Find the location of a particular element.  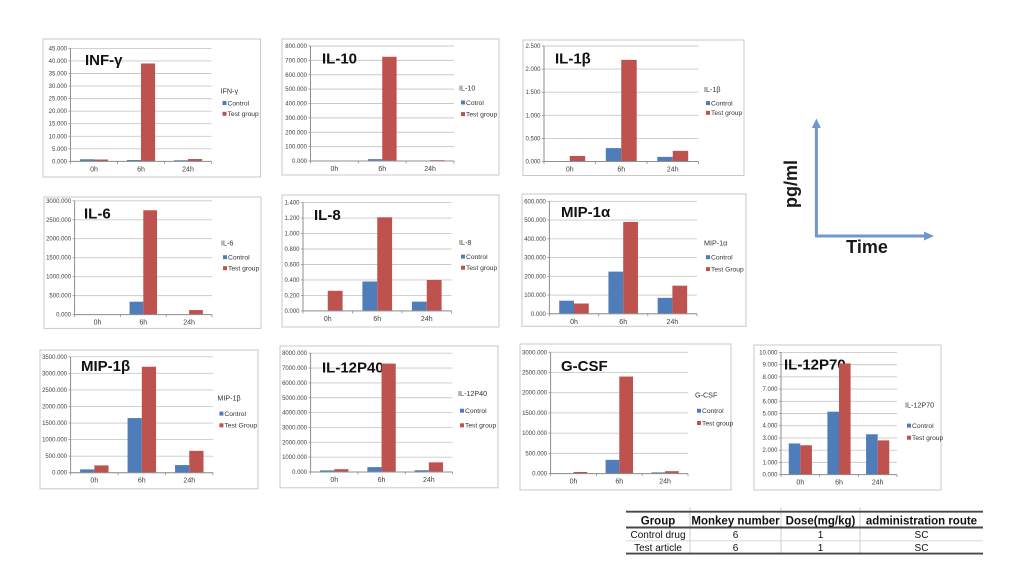

svg-text: 200.000 is located at coordinates (535, 277).